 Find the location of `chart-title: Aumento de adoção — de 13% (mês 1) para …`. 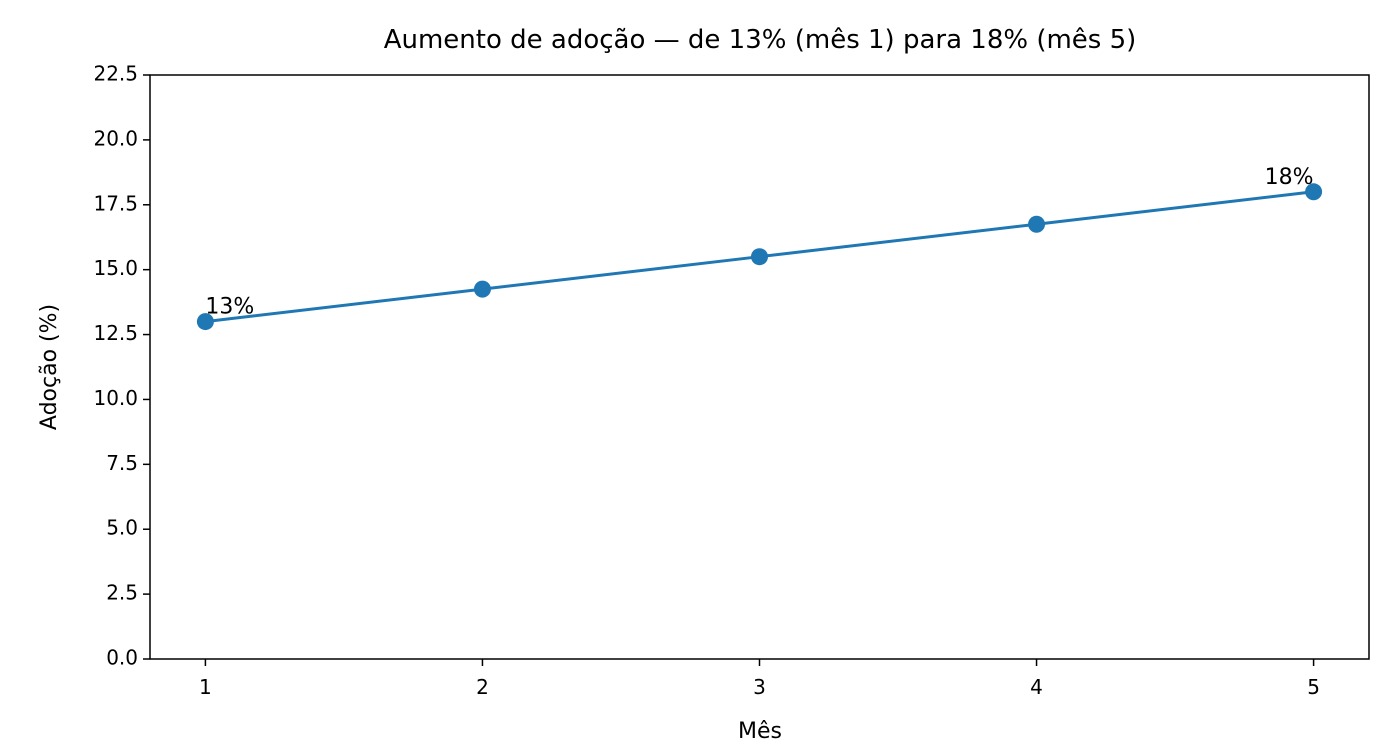

chart-title: Aumento de adoção — de 13% (mês 1) para … is located at coordinates (760, 40).